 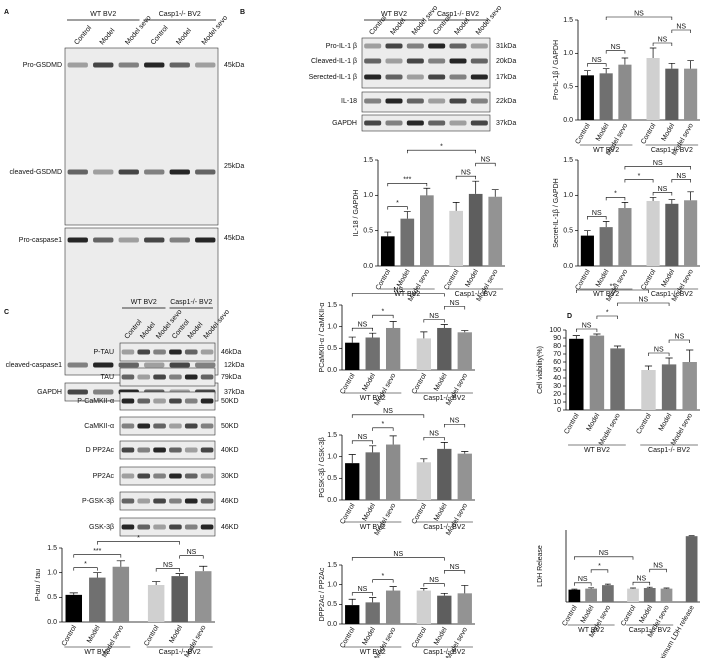 What do you see at coordinates (557, 338) in the screenshot?
I see `y-tick-label: 90` at bounding box center [557, 338].